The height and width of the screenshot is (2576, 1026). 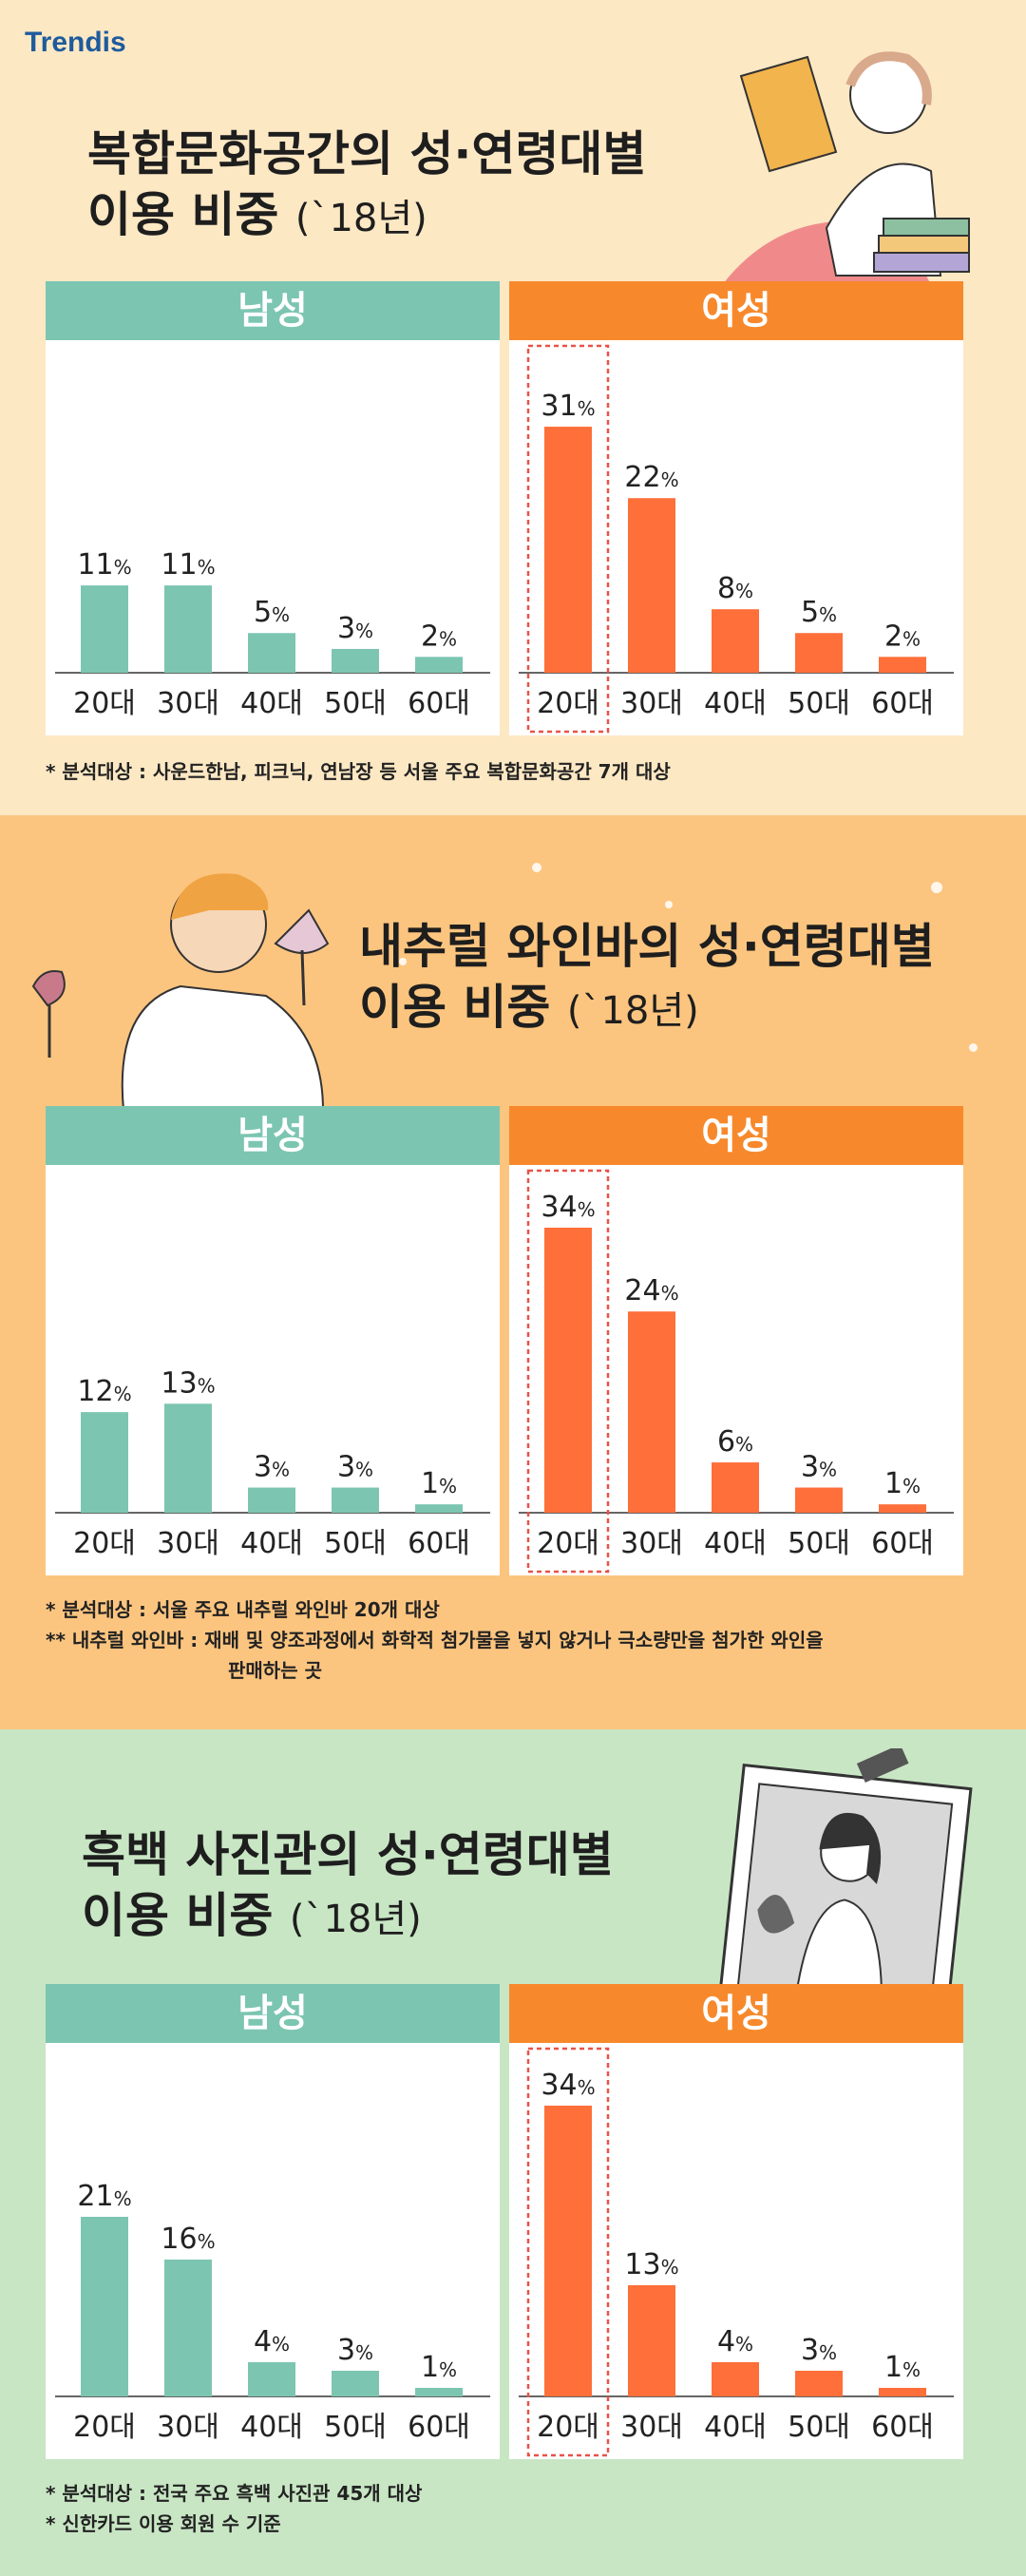 I want to click on note-line: * 분석대상 : 전국 주요 흑백 사진관 45개 대상, so click(x=234, y=2493).